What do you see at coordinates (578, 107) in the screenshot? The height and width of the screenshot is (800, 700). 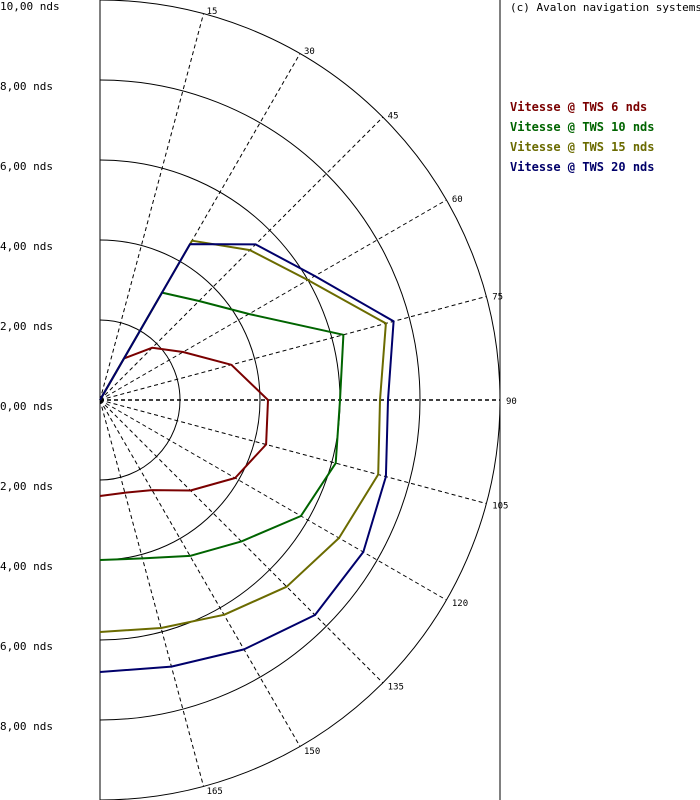 I see `legend-entry: Vitesse @ TWS 6 nds` at bounding box center [578, 107].